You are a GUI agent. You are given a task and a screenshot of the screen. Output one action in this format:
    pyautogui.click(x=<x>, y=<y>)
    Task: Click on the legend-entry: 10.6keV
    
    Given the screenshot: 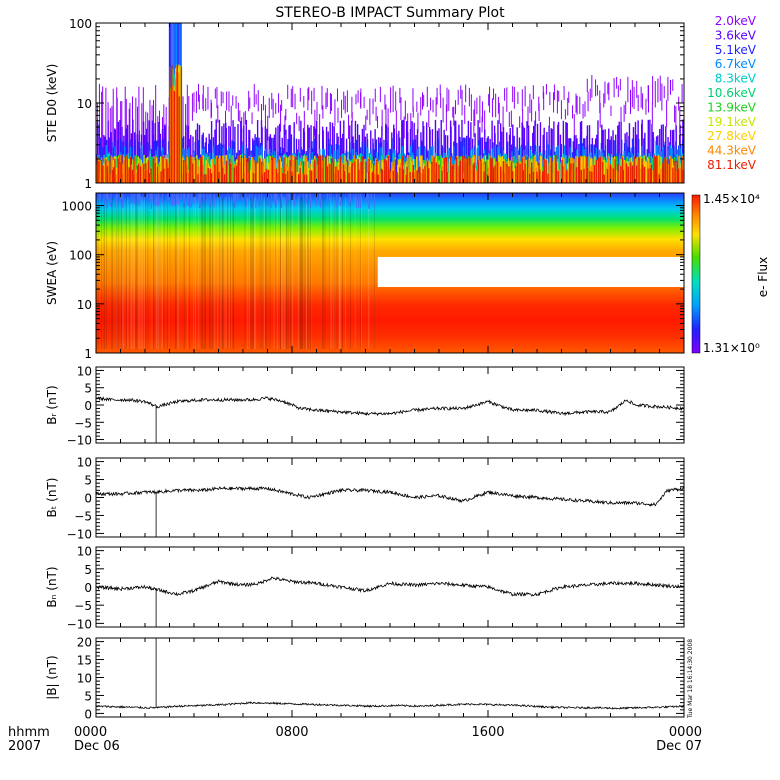 What is the action you would take?
    pyautogui.click(x=732, y=93)
    